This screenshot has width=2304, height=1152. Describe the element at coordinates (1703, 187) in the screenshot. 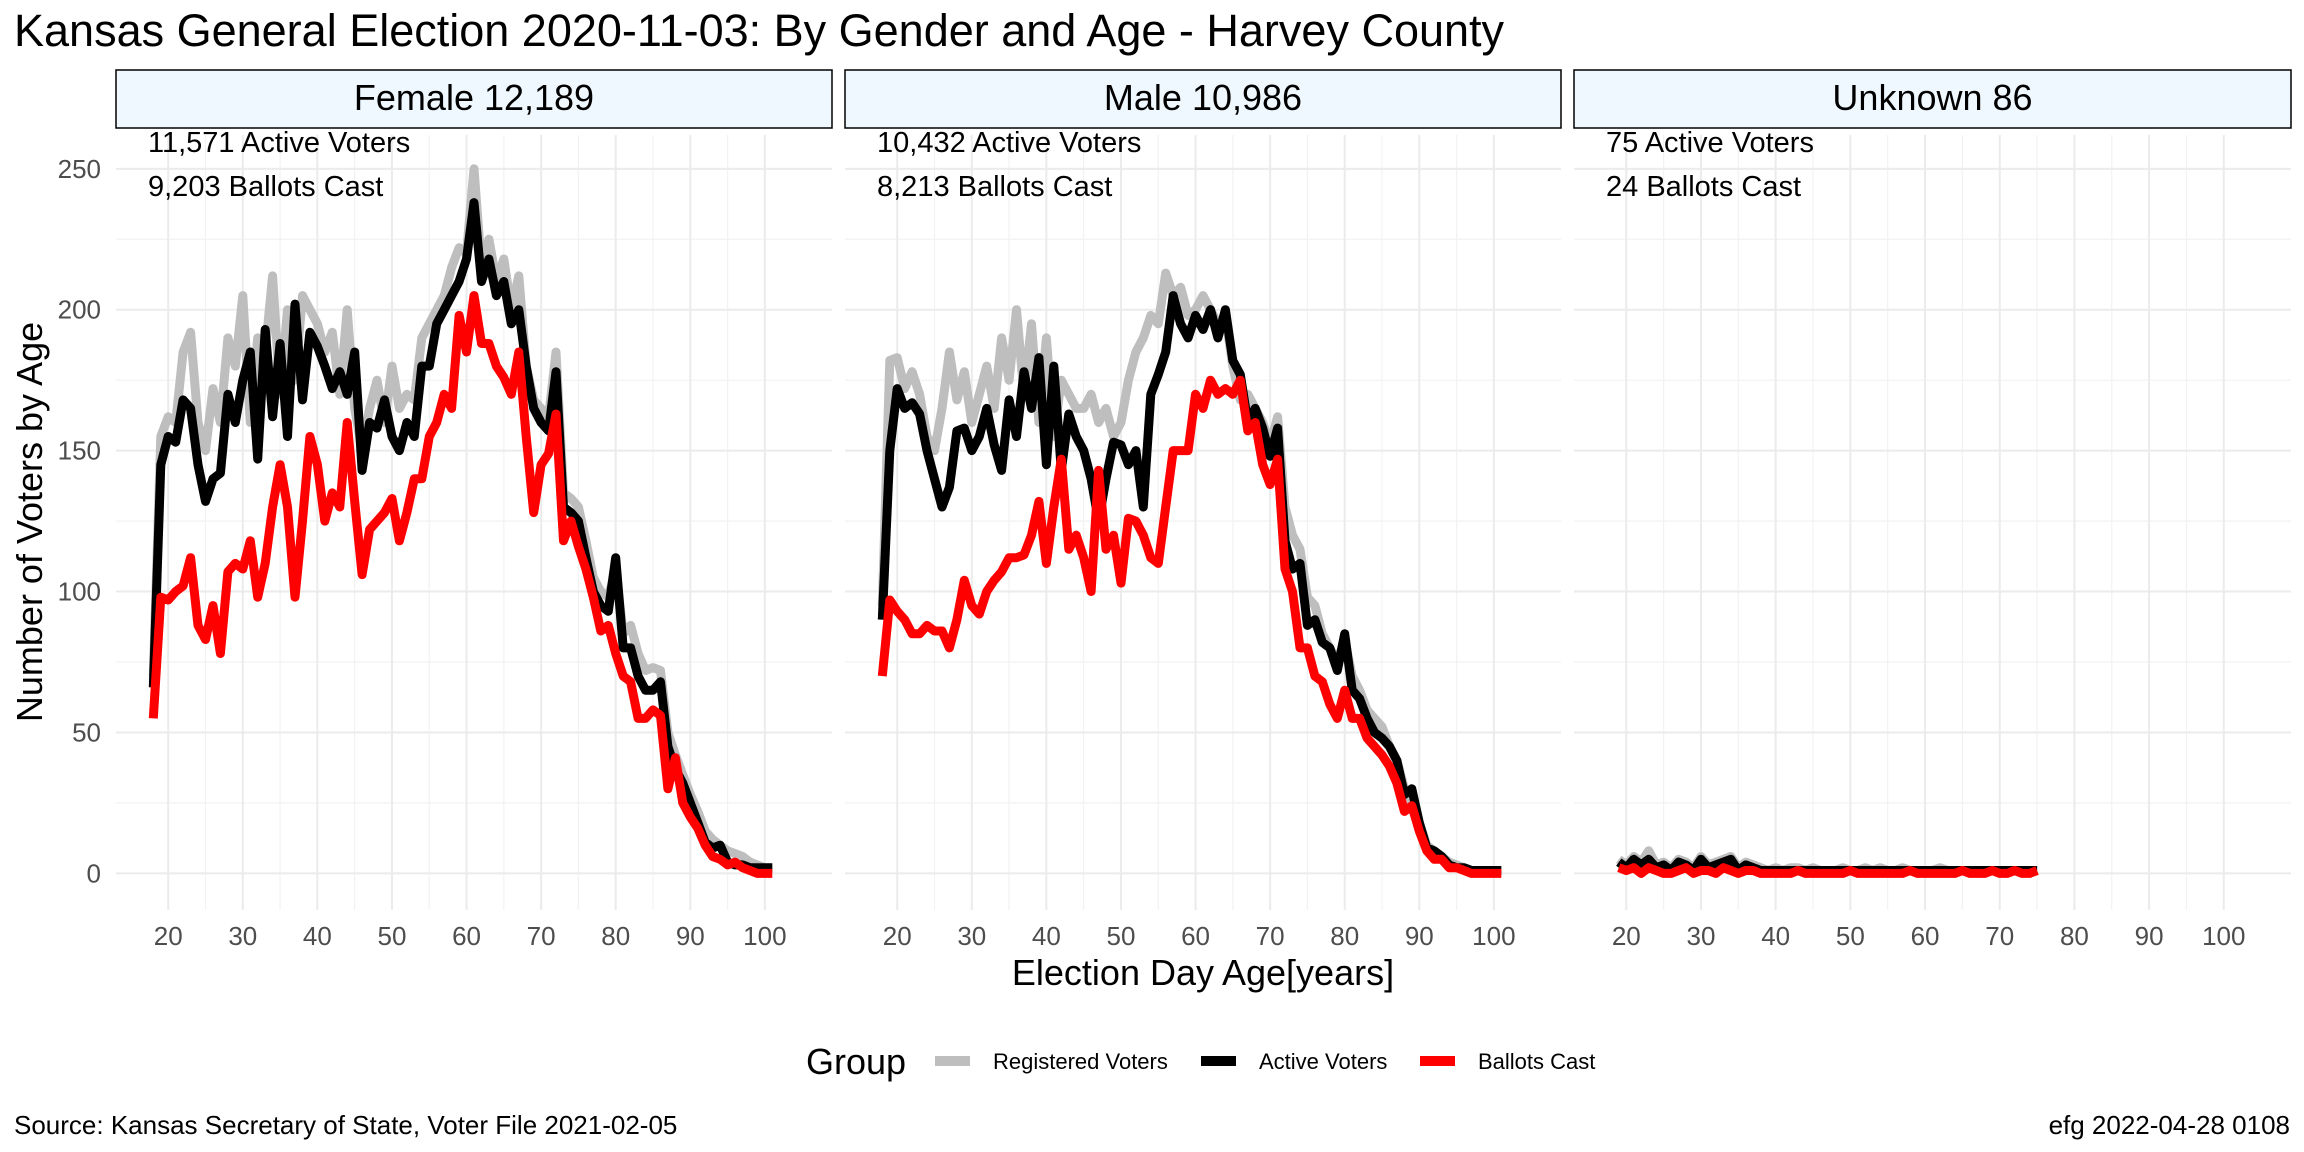

I see `panel-annotation: 24 Ballots Cast` at that location.